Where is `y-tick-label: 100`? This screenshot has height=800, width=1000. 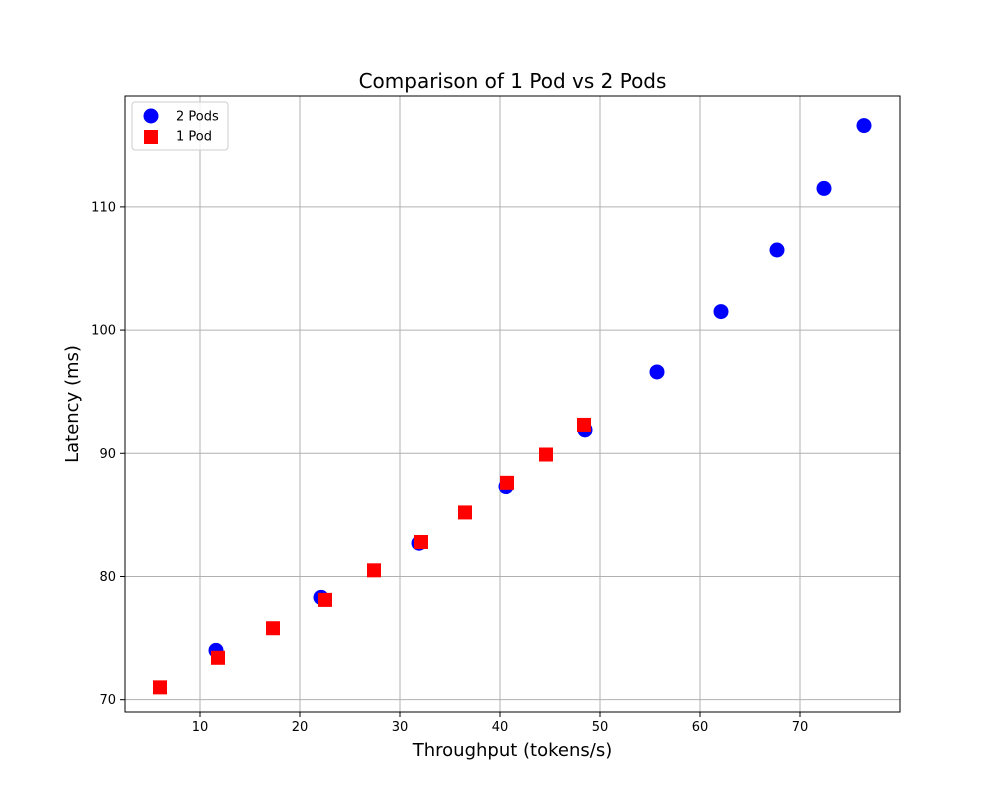 y-tick-label: 100 is located at coordinates (103, 331).